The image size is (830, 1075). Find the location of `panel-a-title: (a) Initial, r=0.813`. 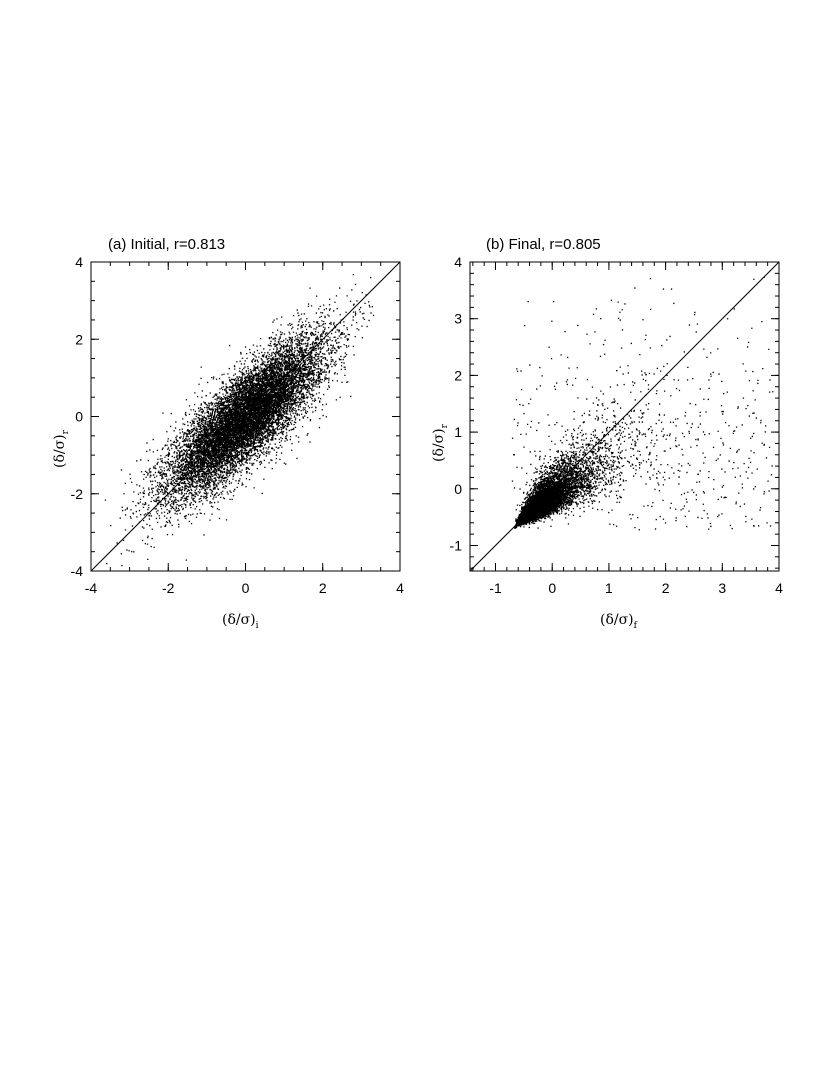

panel-a-title: (a) Initial, r=0.813 is located at coordinates (166, 244).